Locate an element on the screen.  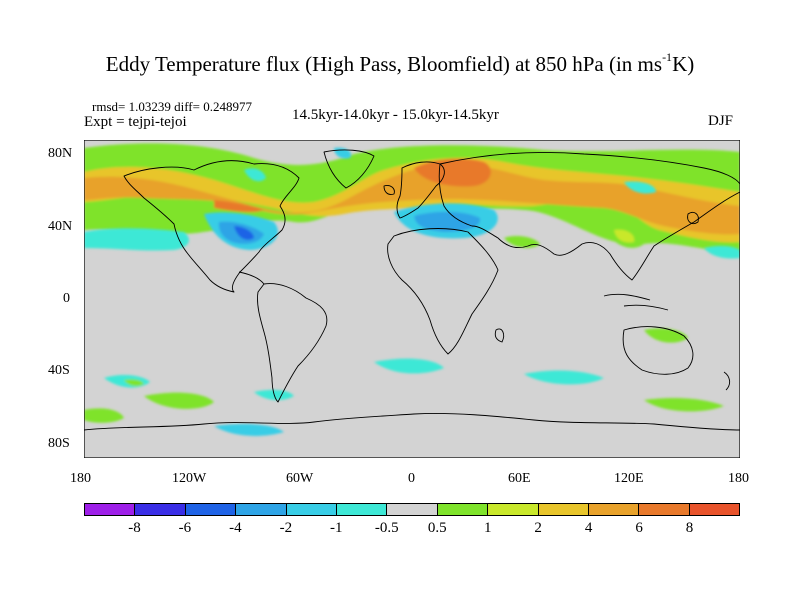
colorbar-tick-label: 0.5 is located at coordinates (437, 528).